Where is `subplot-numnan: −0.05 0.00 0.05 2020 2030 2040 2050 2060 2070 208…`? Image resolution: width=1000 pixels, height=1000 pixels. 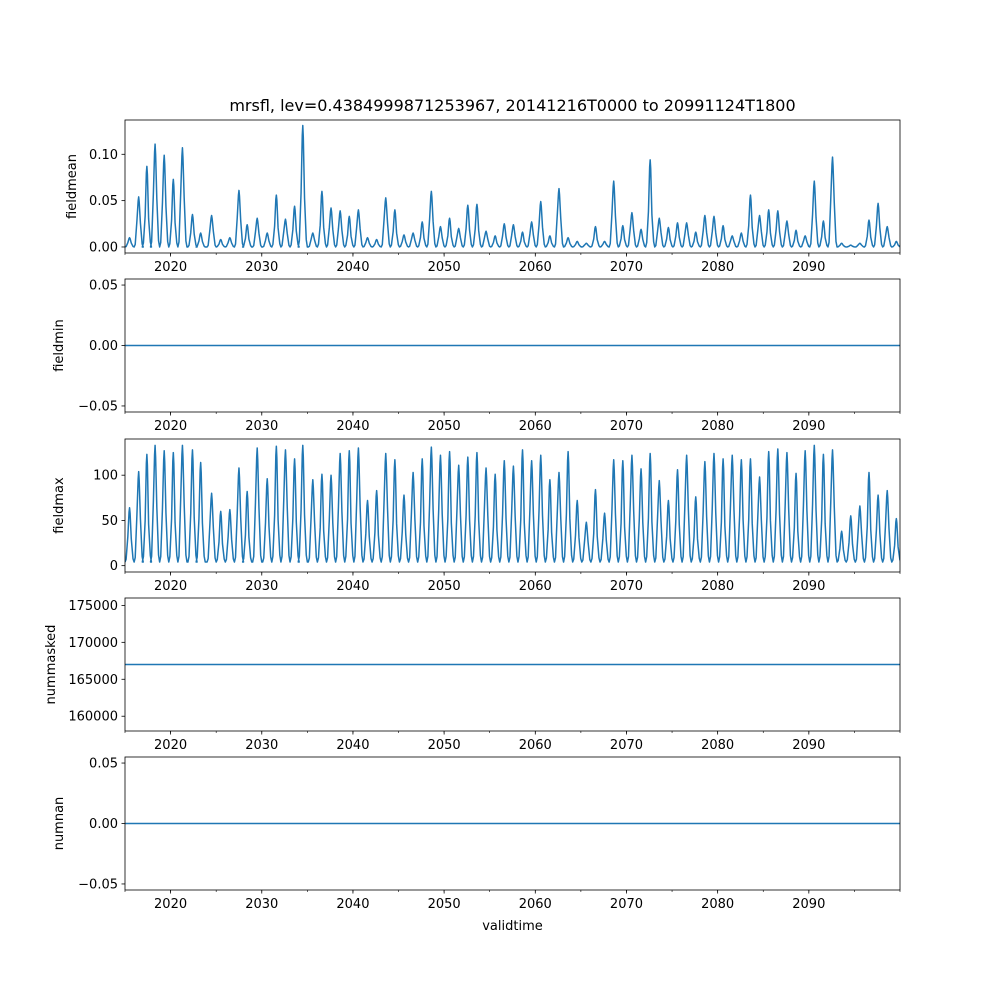
subplot-numnan: −0.05 0.00 0.05 2020 2030 2040 2050 2060 2070 208… is located at coordinates (476, 834).